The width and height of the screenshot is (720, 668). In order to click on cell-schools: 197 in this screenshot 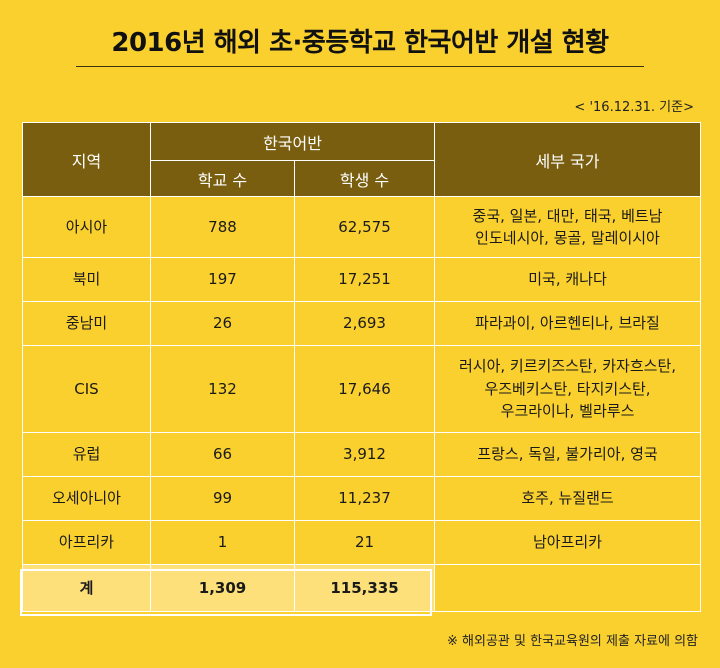, I will do `click(222, 279)`.